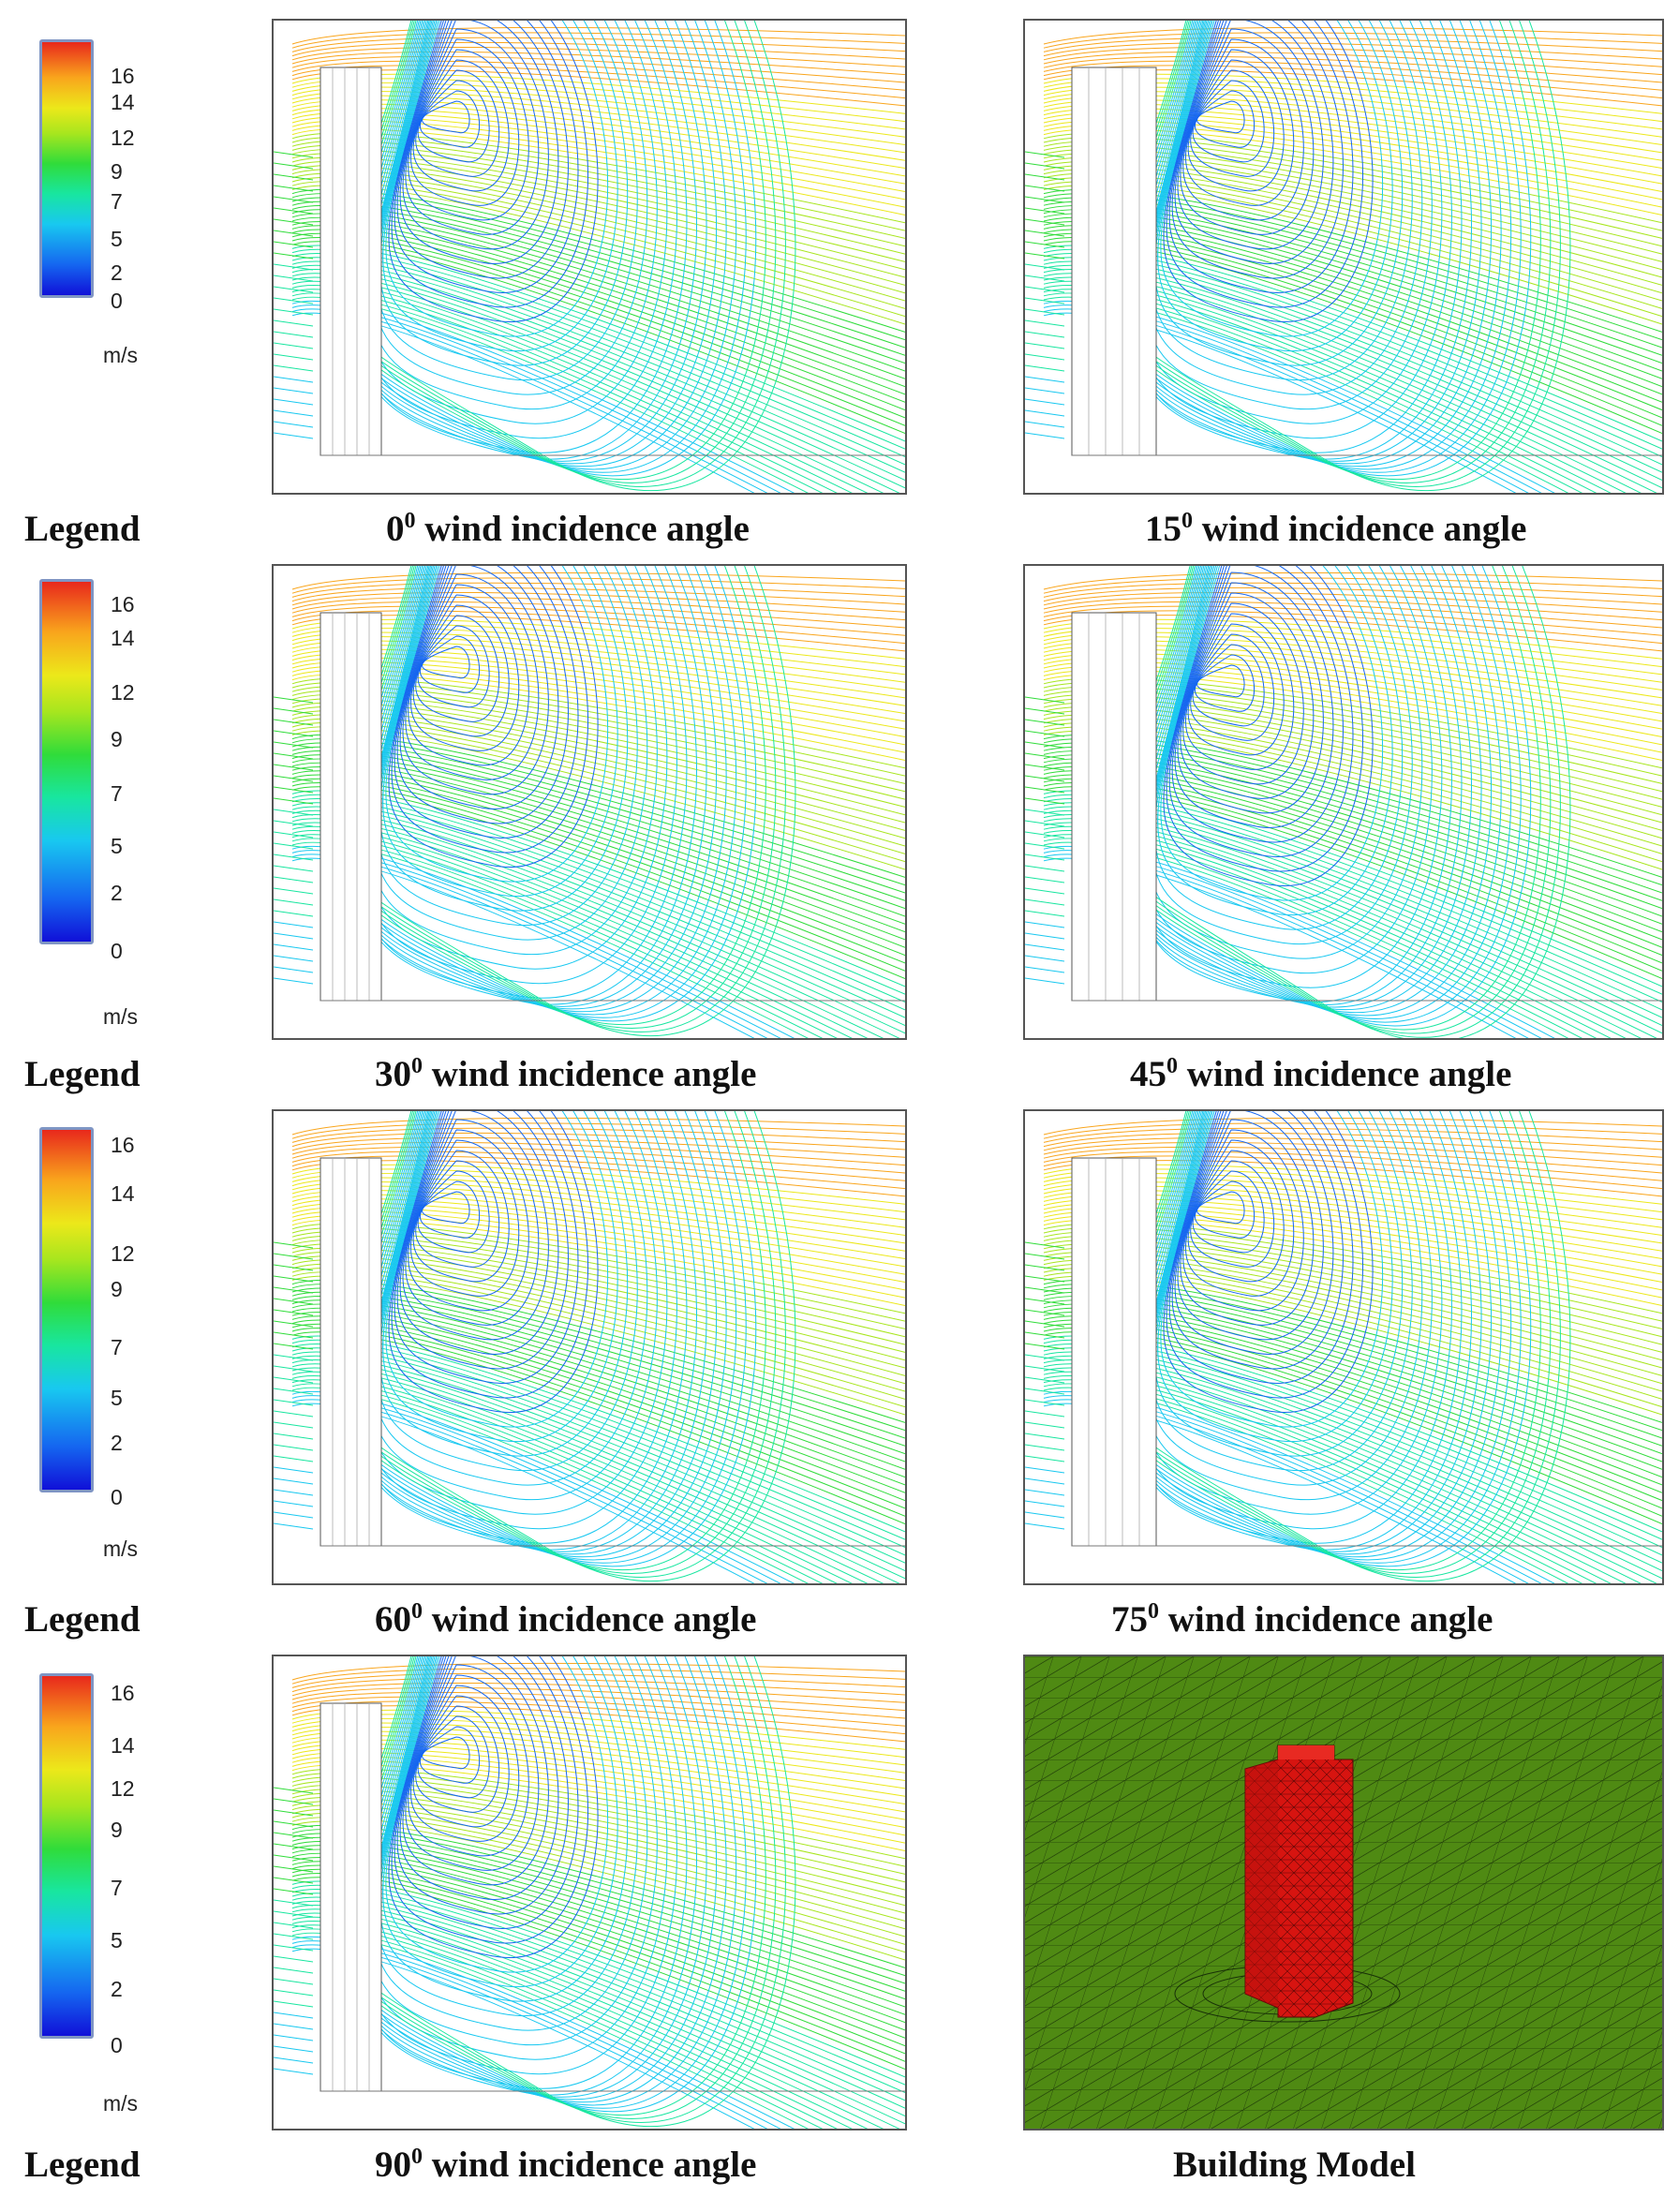 This screenshot has height=2212, width=1679. Describe the element at coordinates (123, 1788) in the screenshot. I see `tick-label: 12` at that location.